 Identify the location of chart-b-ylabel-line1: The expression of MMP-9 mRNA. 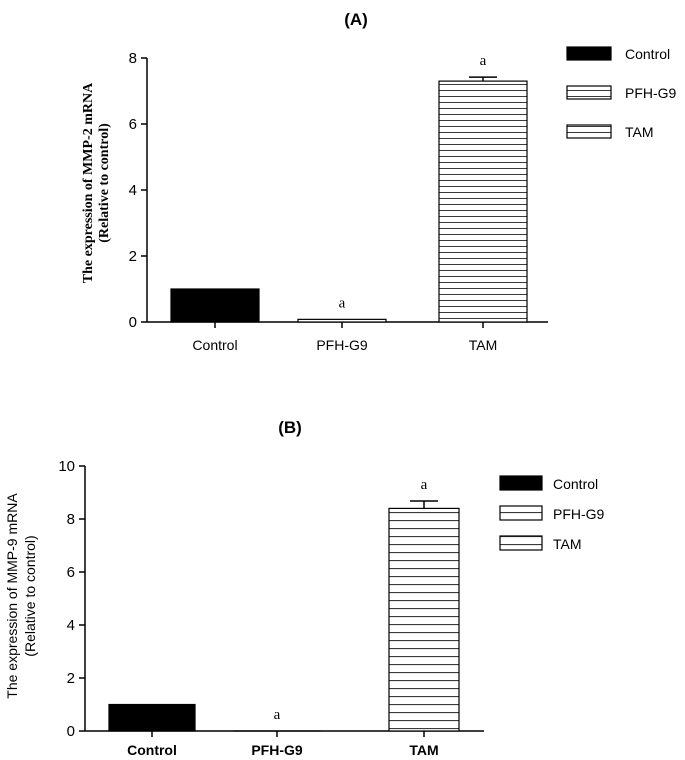
(12, 596).